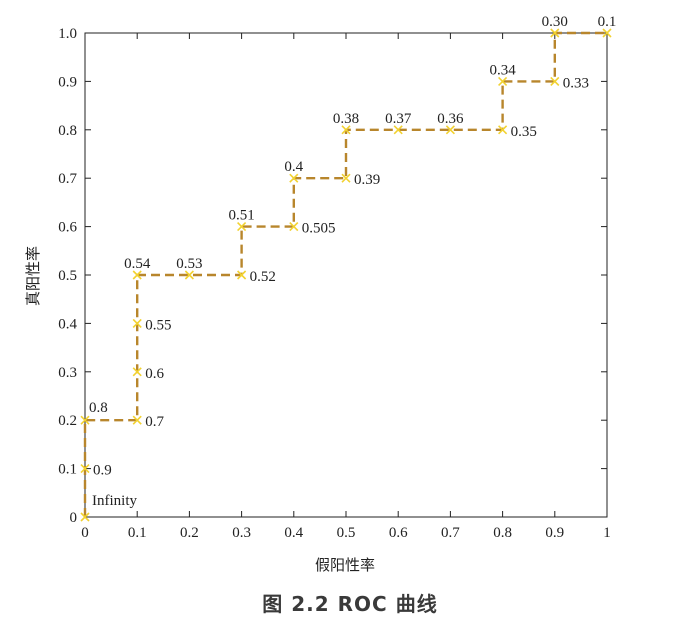  Describe the element at coordinates (607, 533) in the screenshot. I see `x-tick-label: 1` at that location.